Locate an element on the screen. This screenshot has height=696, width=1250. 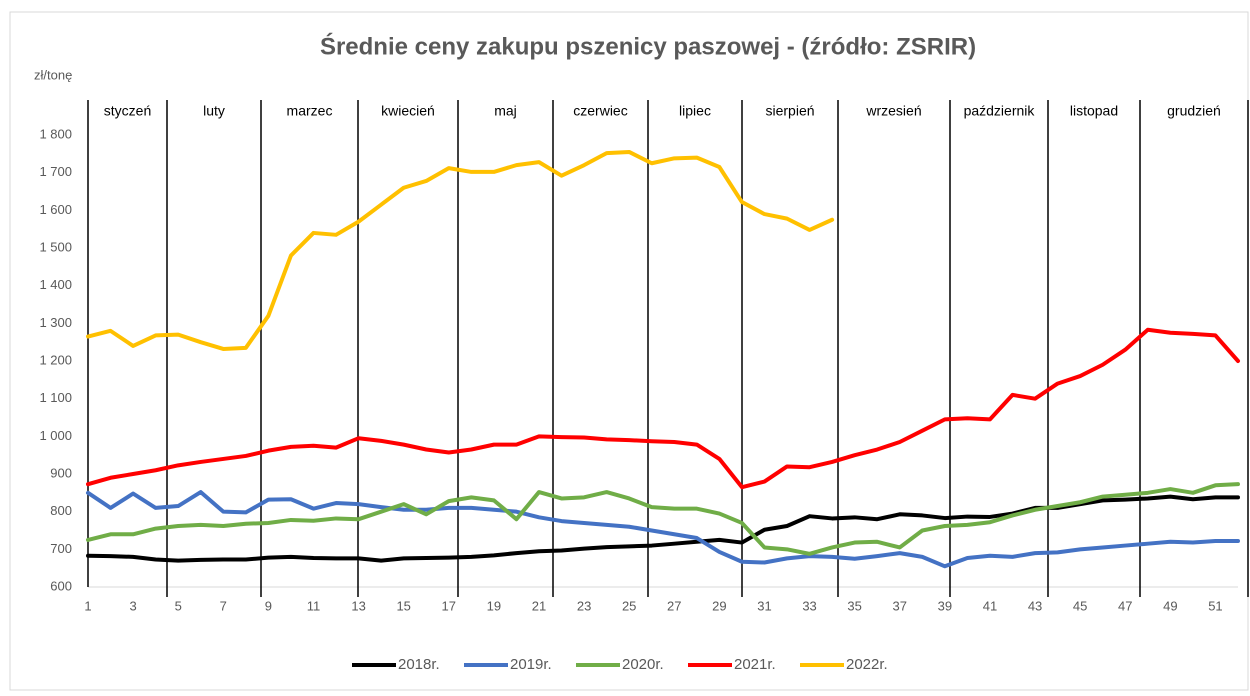
month-label: luty is located at coordinates (214, 111).